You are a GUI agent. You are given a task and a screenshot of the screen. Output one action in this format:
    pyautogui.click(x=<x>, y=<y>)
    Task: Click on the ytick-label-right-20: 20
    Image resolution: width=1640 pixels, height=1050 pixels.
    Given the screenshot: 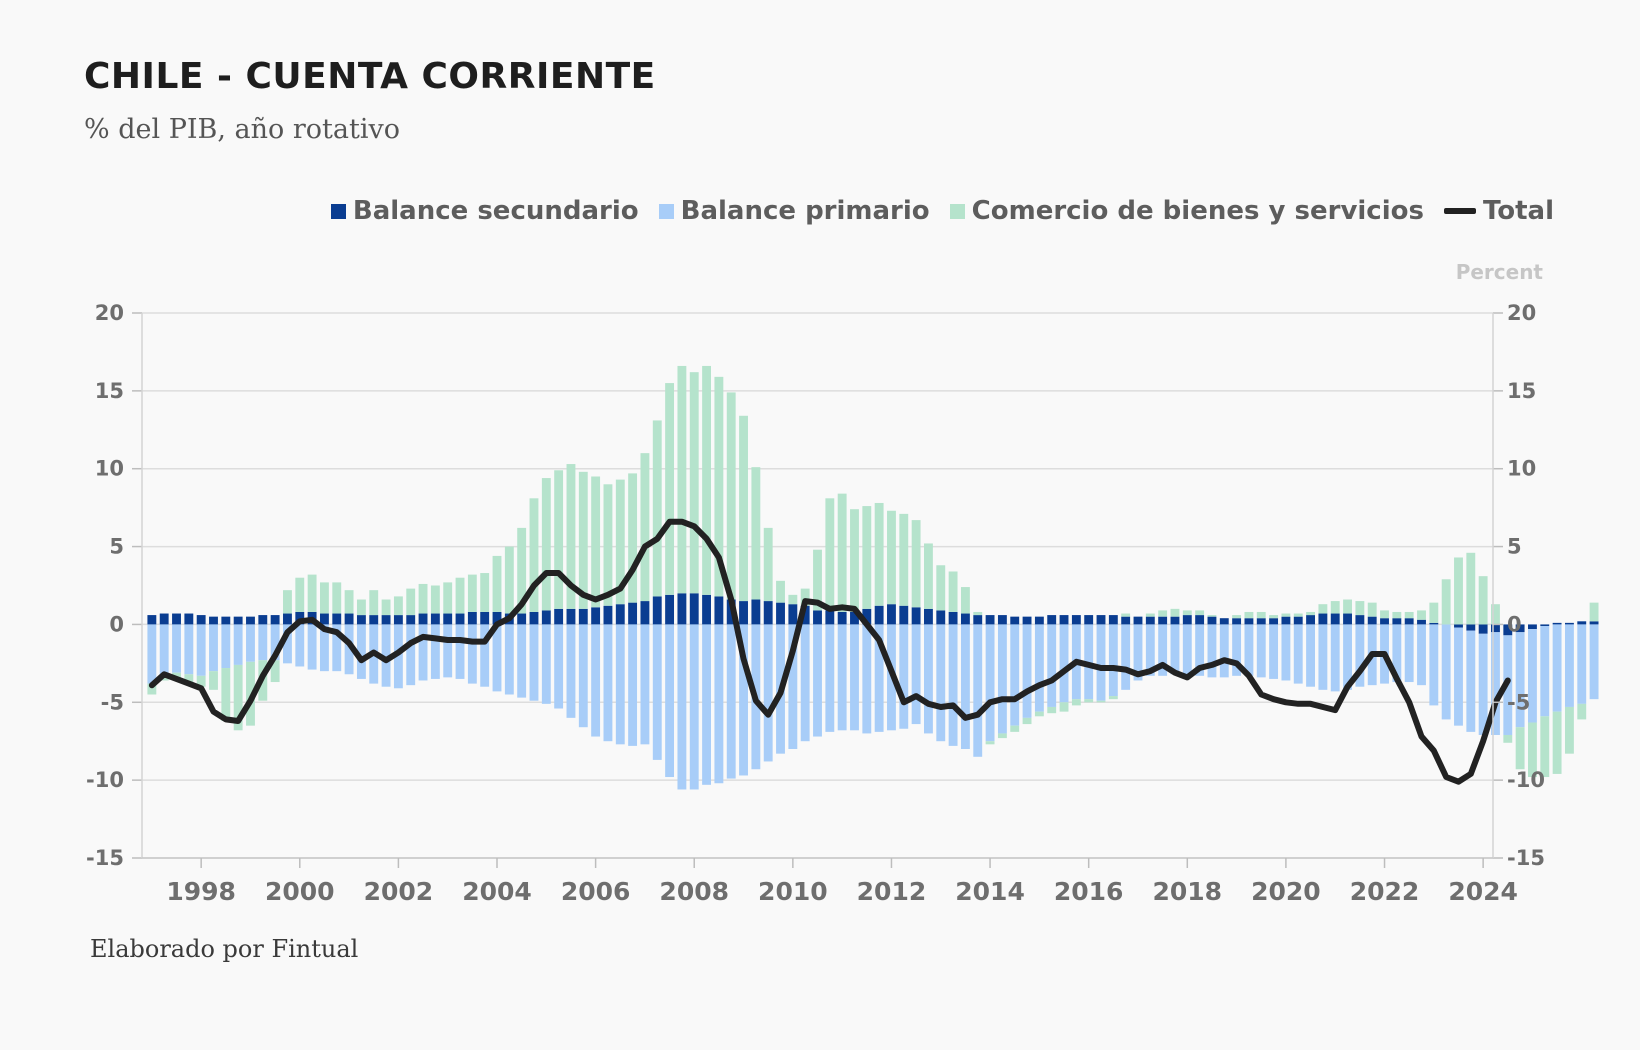 What is the action you would take?
    pyautogui.click(x=1521, y=313)
    